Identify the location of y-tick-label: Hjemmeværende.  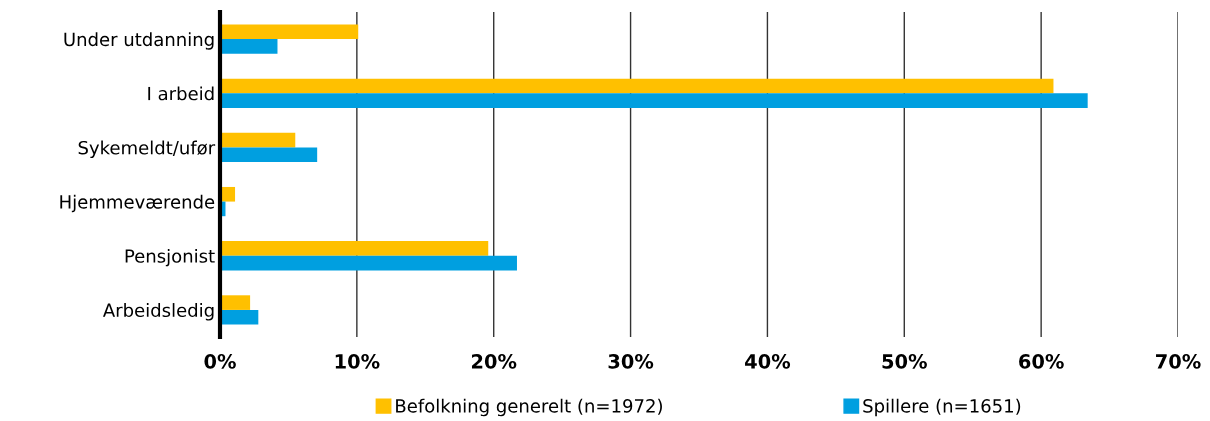
(137, 203).